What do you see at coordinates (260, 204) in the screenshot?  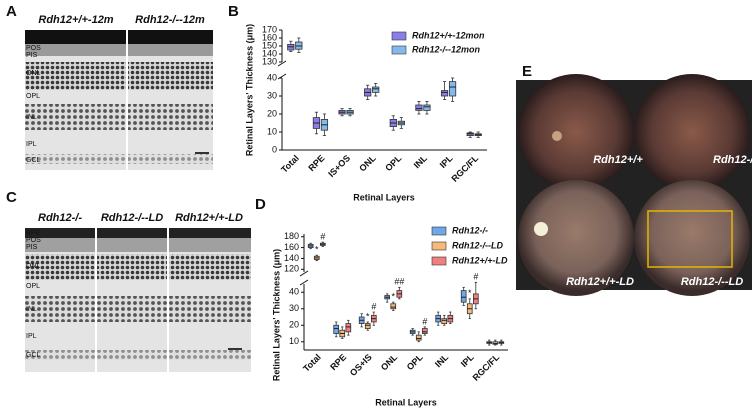 I see `panel-label: D` at bounding box center [260, 204].